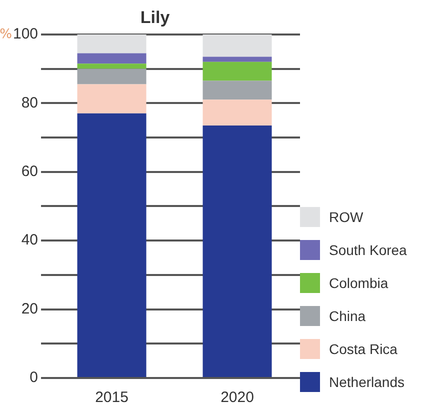 This screenshot has width=434, height=414. I want to click on y-axis-title: %, so click(6, 34).